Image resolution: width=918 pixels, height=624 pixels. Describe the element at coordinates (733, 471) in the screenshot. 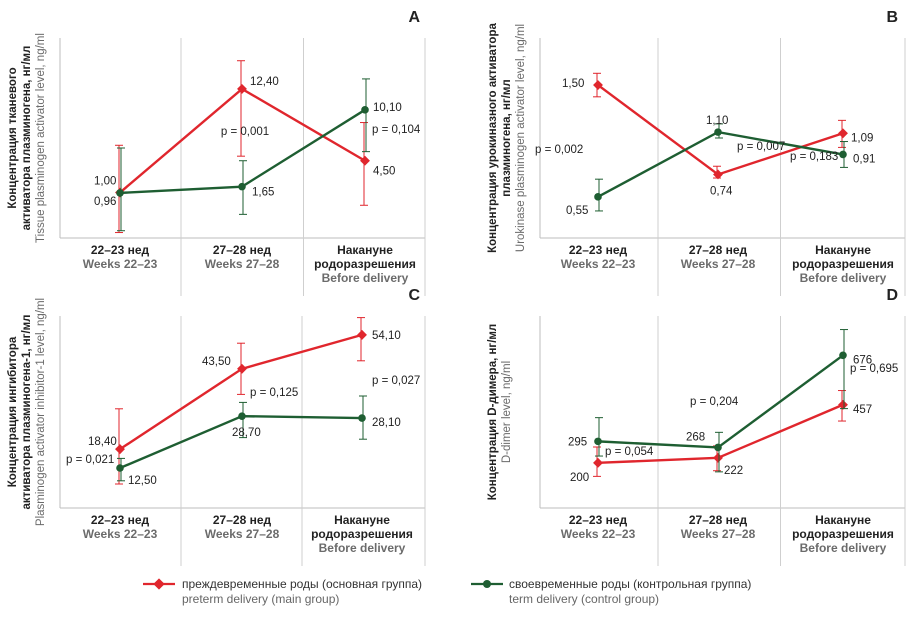

I see `data-label-preterm: 222` at that location.